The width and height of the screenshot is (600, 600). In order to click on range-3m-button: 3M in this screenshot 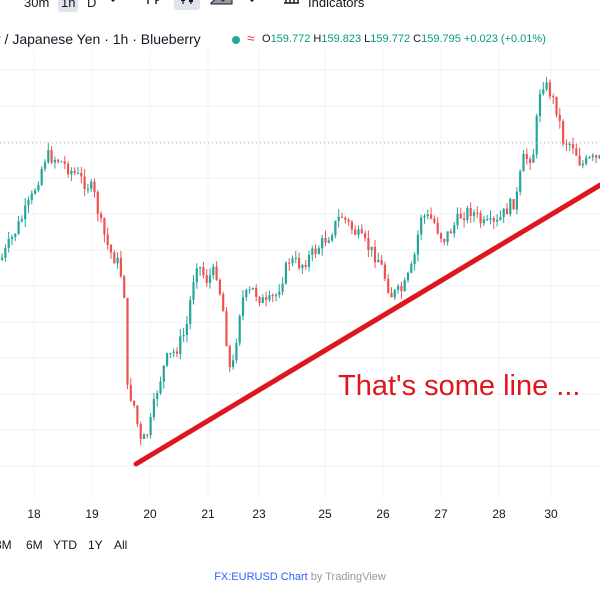, I will do `click(6, 545)`.